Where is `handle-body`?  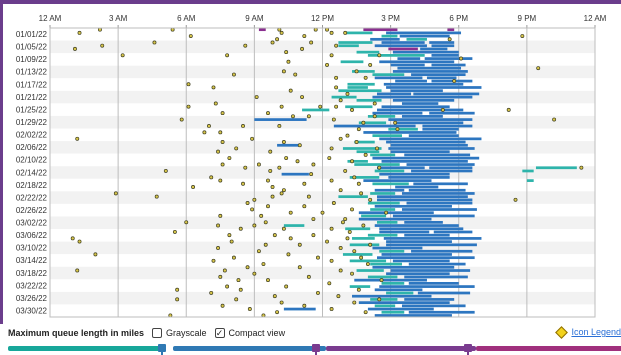 handle-body is located at coordinates (316, 348).